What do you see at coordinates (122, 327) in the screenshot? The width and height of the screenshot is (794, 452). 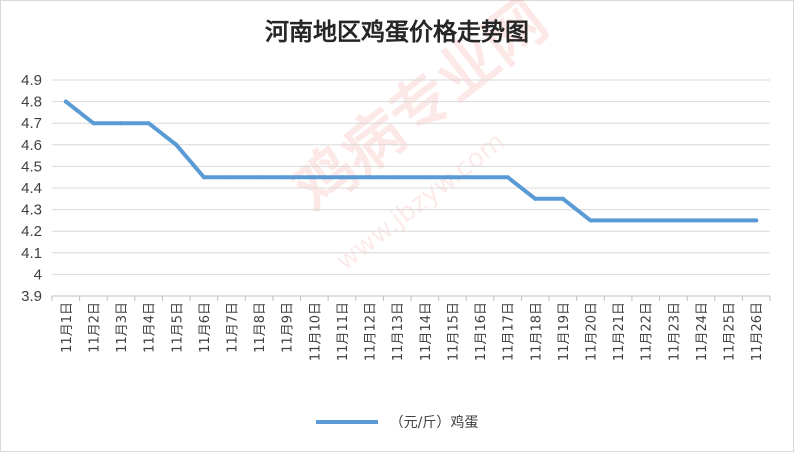 I see `x-tick-label: 11月3日` at bounding box center [122, 327].